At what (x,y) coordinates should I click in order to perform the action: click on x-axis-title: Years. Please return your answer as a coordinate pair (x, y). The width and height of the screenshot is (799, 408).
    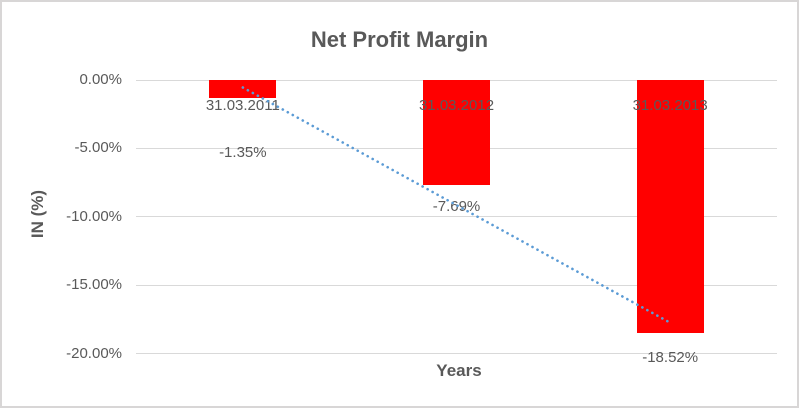
    Looking at the image, I should click on (459, 370).